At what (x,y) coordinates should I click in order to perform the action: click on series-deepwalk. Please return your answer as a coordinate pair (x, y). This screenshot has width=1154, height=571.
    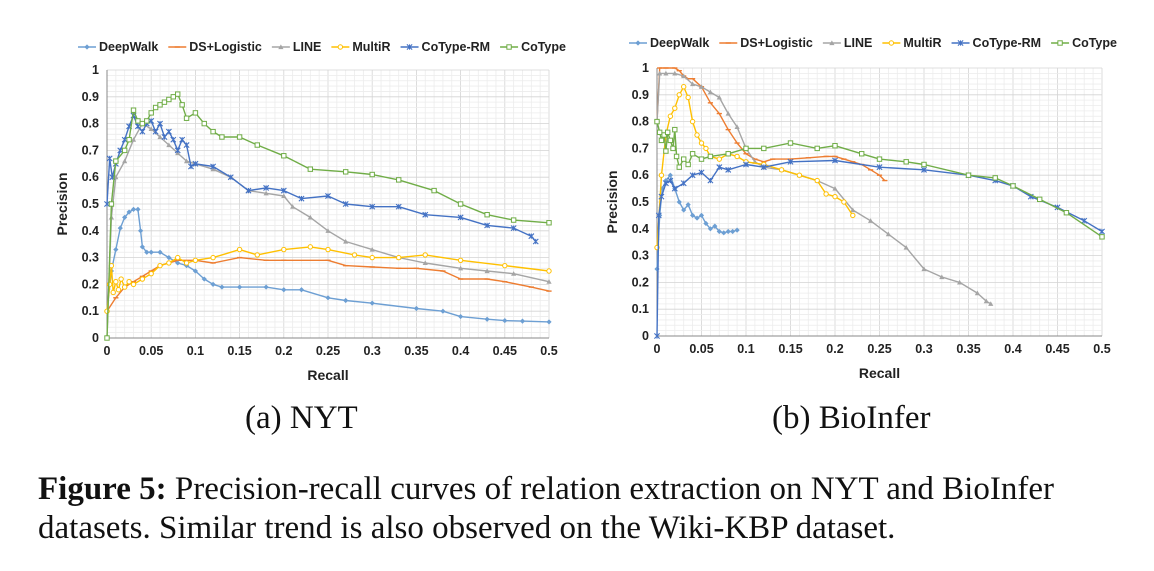
    Looking at the image, I should click on (328, 265).